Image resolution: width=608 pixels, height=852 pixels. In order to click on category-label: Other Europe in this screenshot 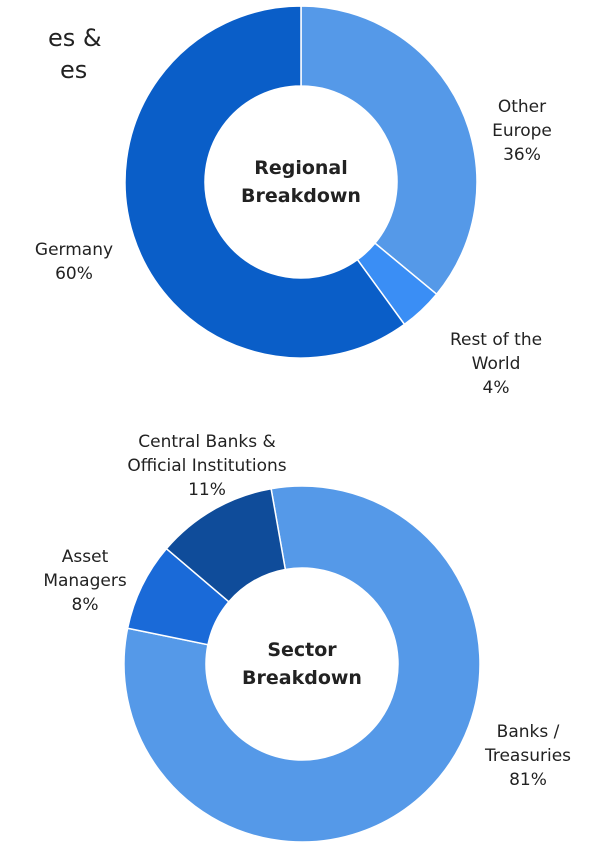, I will do `click(522, 119)`.